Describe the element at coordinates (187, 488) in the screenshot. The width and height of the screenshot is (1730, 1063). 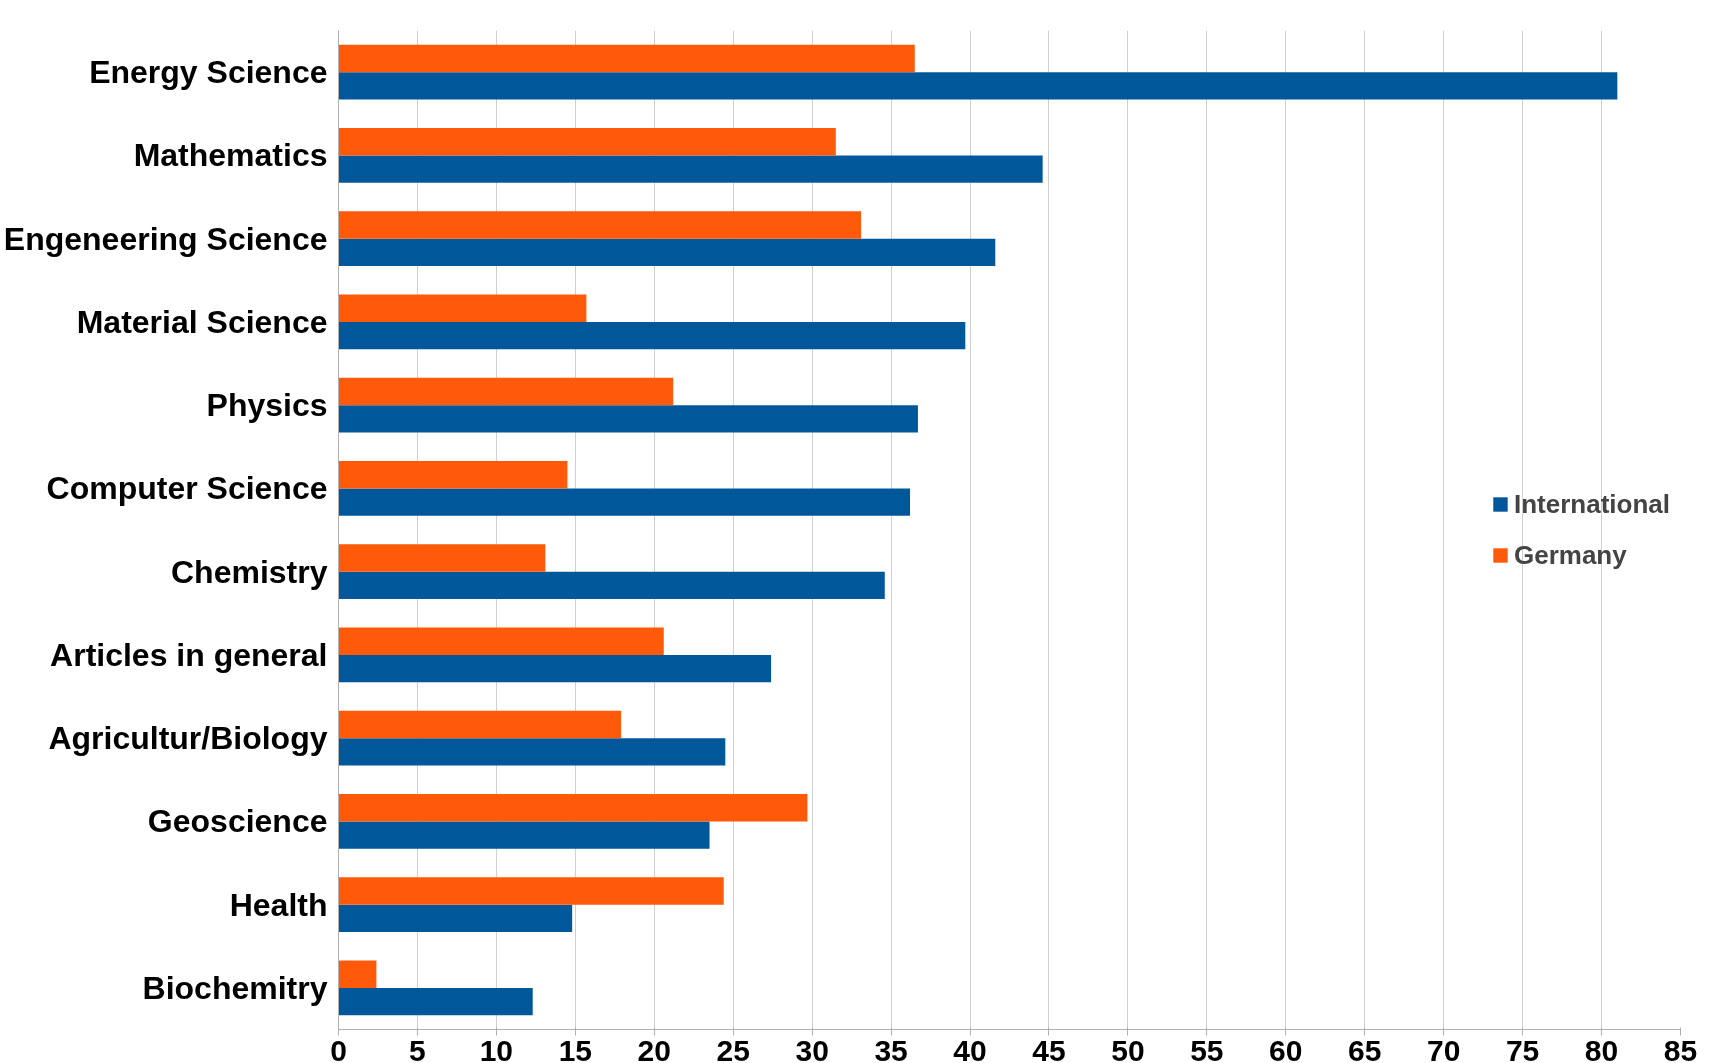
I see `y-tick-label: Computer Science` at that location.